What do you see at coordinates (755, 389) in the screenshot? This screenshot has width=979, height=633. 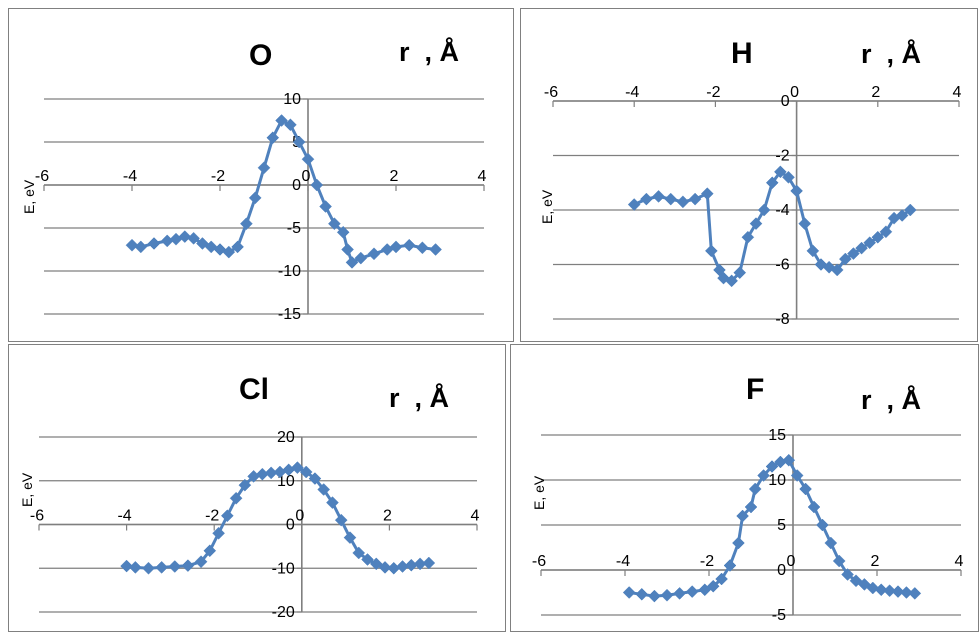 I see `chart-f-title: F` at bounding box center [755, 389].